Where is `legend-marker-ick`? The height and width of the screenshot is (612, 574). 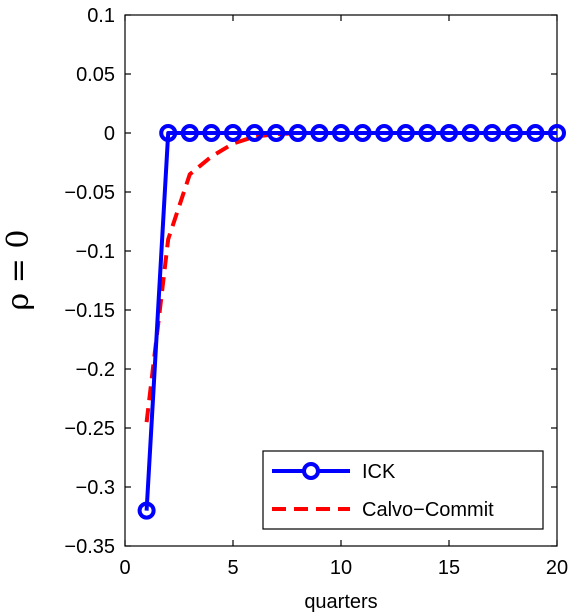 legend-marker-ick is located at coordinates (311, 471).